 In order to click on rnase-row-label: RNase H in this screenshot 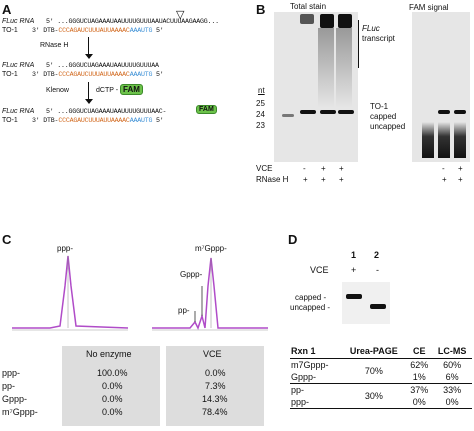, I will do `click(272, 179)`.